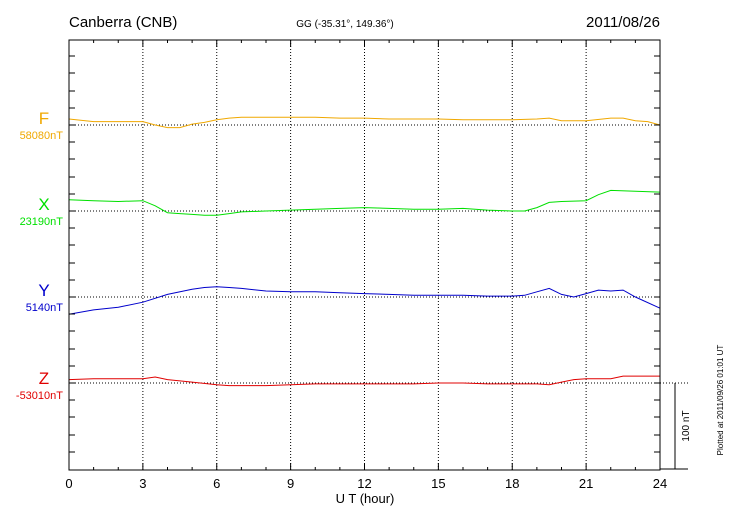 This screenshot has height=520, width=730. Describe the element at coordinates (623, 22) in the screenshot. I see `date-label: 2011/08/26` at that location.